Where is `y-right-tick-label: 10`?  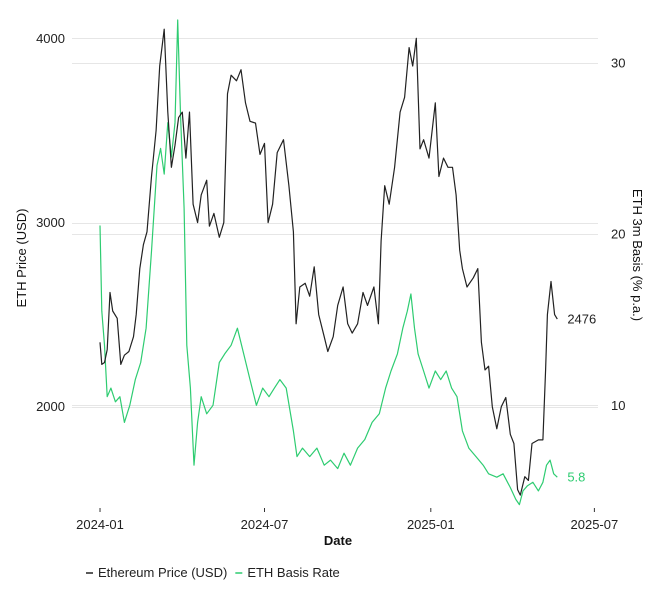
y-right-tick-label: 10 is located at coordinates (618, 405).